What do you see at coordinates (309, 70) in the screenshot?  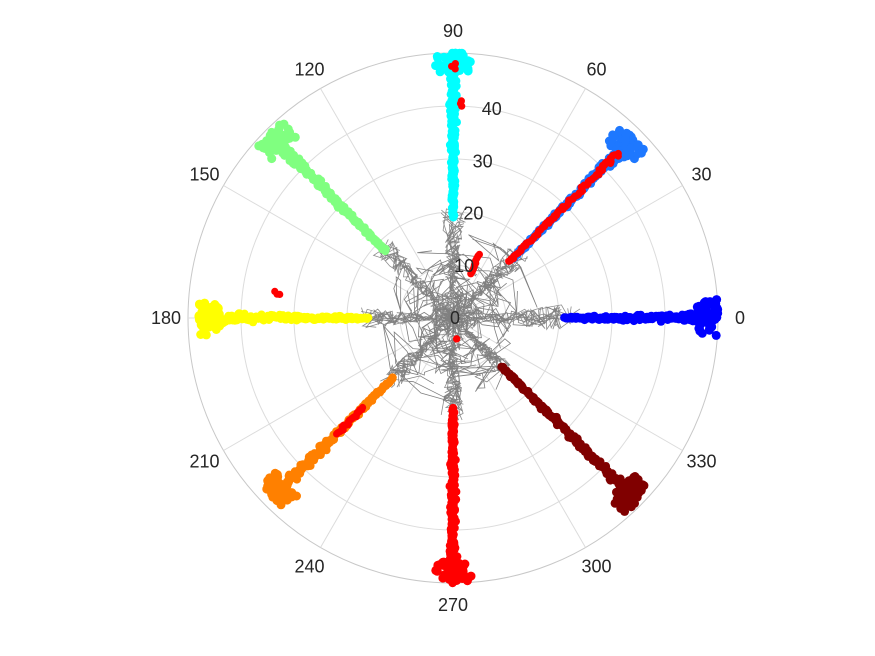 I see `theta-tick-label: 120` at bounding box center [309, 70].